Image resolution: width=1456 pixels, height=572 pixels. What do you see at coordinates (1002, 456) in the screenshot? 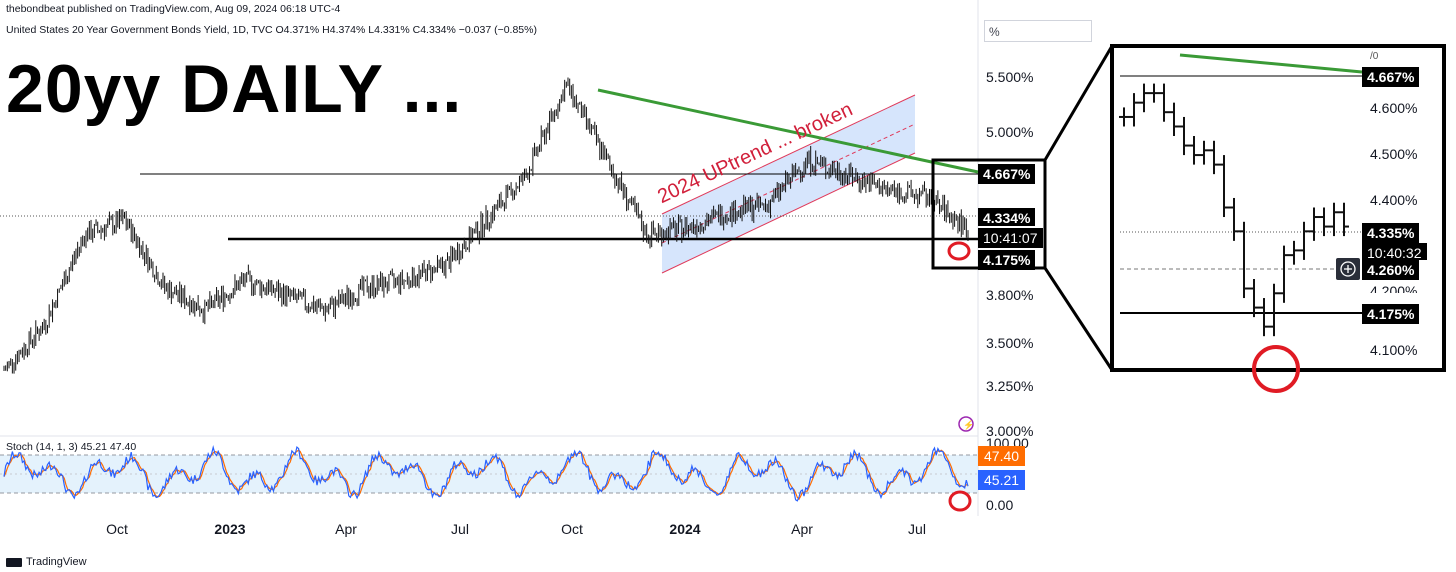
I see `stoch-d-tag: 47.40` at bounding box center [1002, 456].